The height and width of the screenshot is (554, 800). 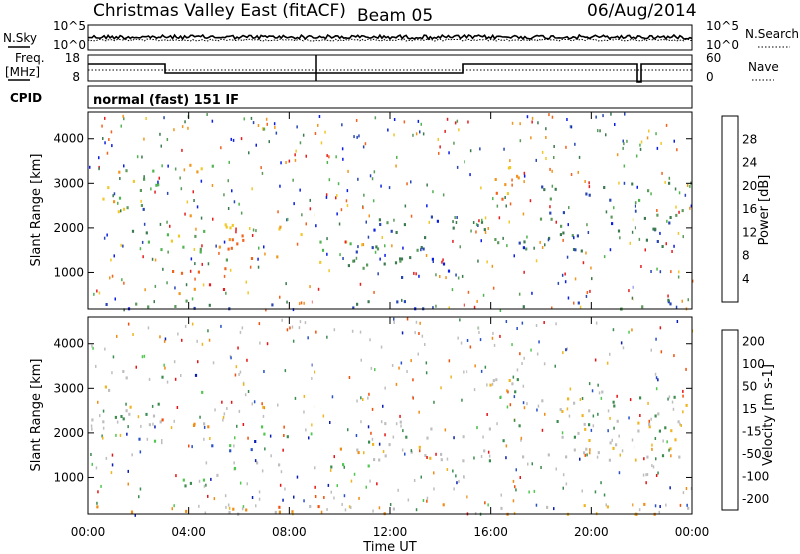 I want to click on frequency-panel-frame, so click(x=390, y=68).